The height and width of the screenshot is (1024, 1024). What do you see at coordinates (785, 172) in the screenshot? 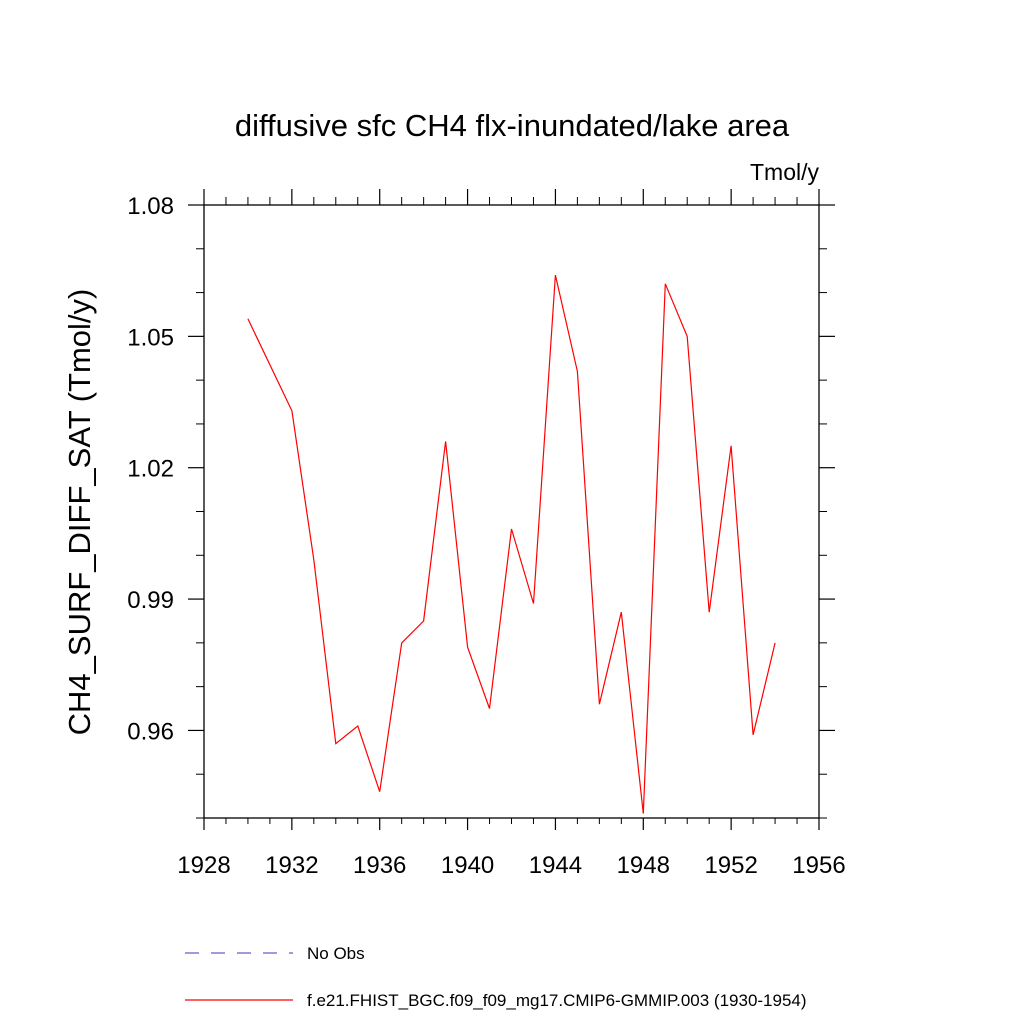
I see `units-label: Tmol/y` at bounding box center [785, 172].